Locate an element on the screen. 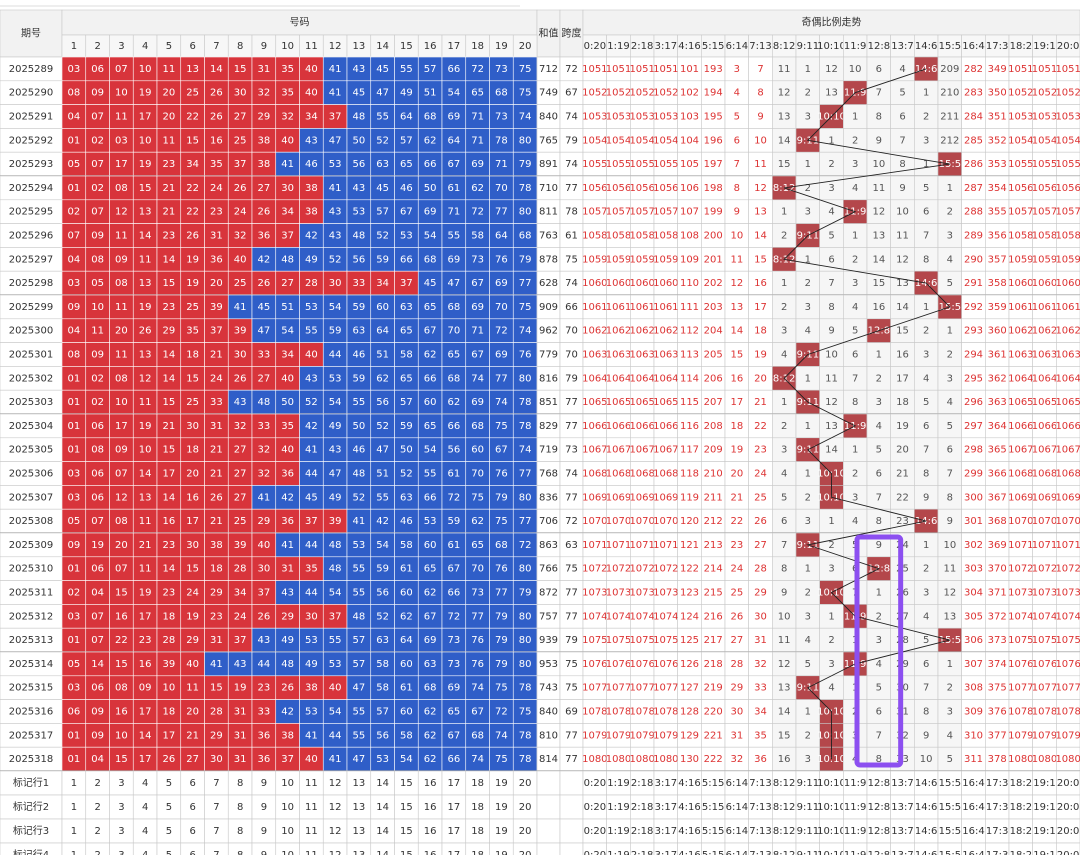  marker-number: 12 is located at coordinates (335, 783).